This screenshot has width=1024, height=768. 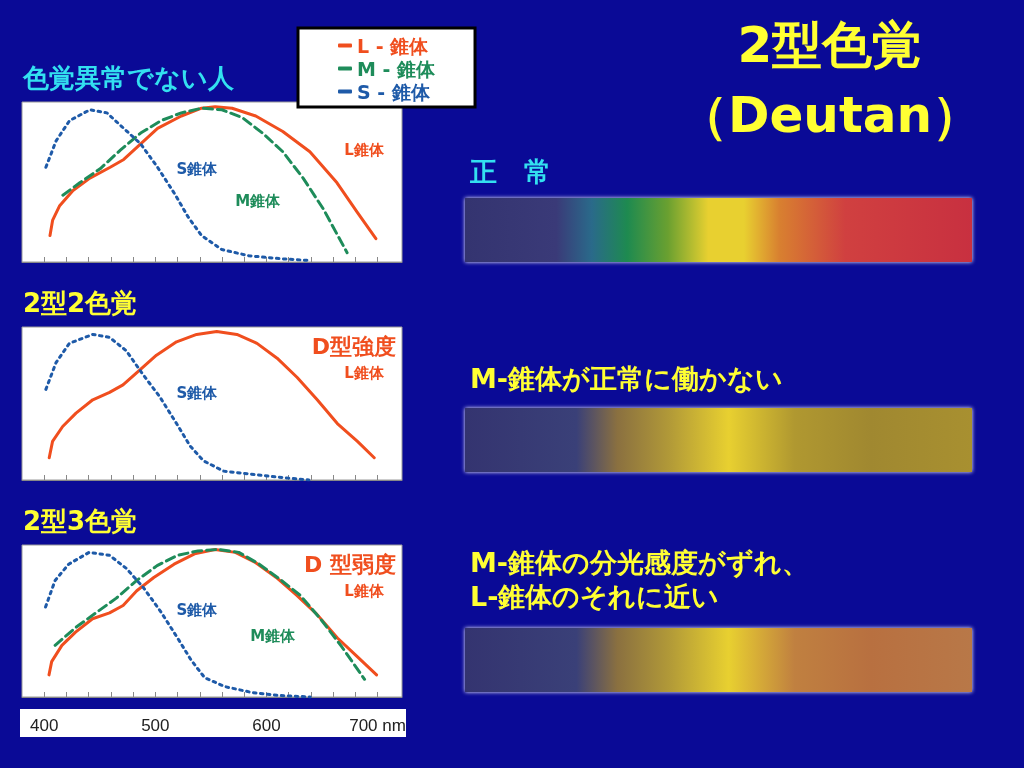 What do you see at coordinates (266, 725) in the screenshot?
I see `x-tick-label: 600` at bounding box center [266, 725].